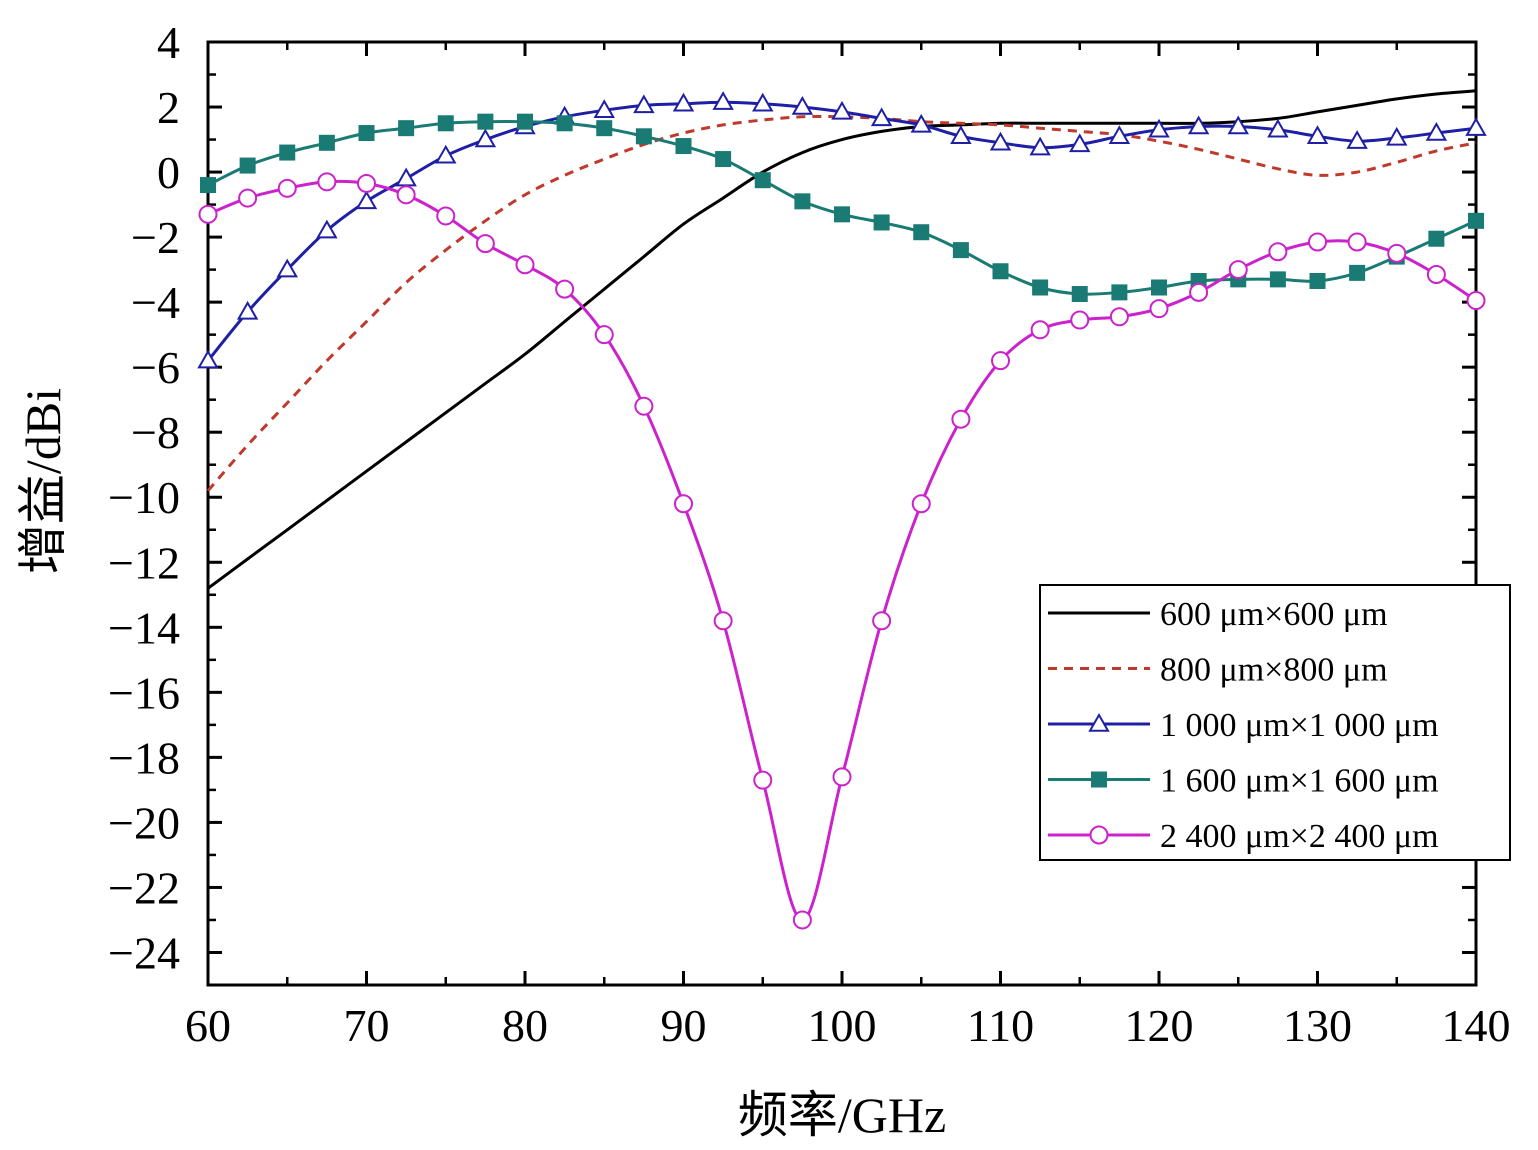 This screenshot has width=1538, height=1150. What do you see at coordinates (144, 887) in the screenshot?
I see `y-tick-label: −22` at bounding box center [144, 887].